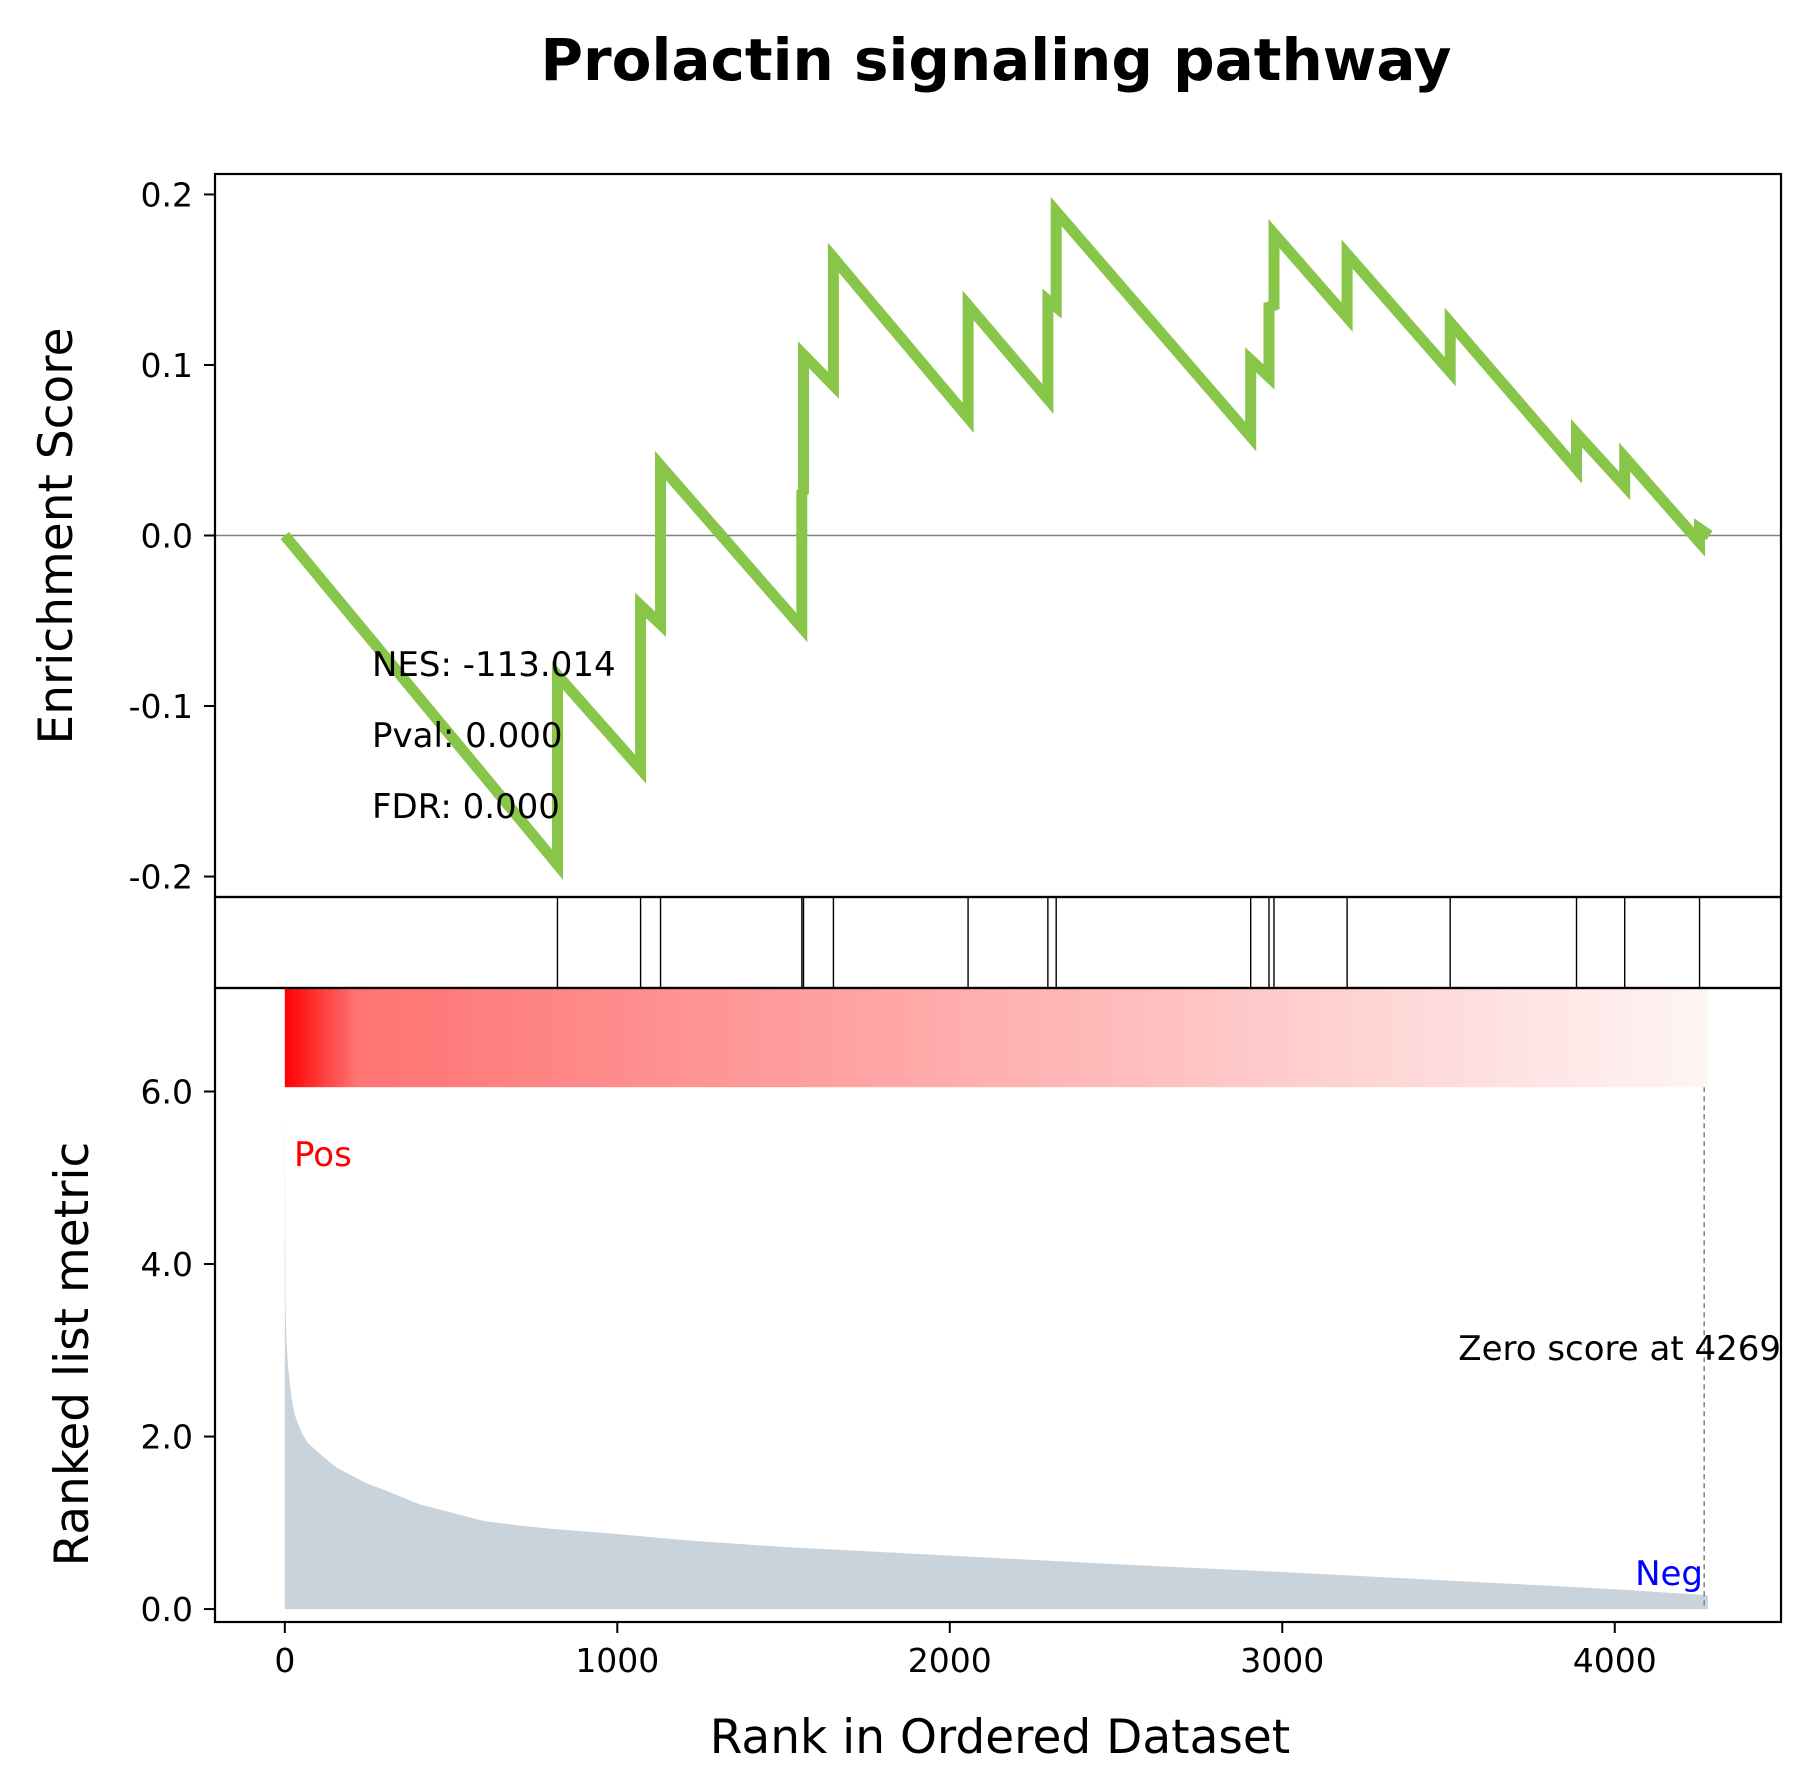 The image size is (1807, 1786). Describe the element at coordinates (1619, 1349) in the screenshot. I see `zero-score-label: Zero score at 4269` at that location.